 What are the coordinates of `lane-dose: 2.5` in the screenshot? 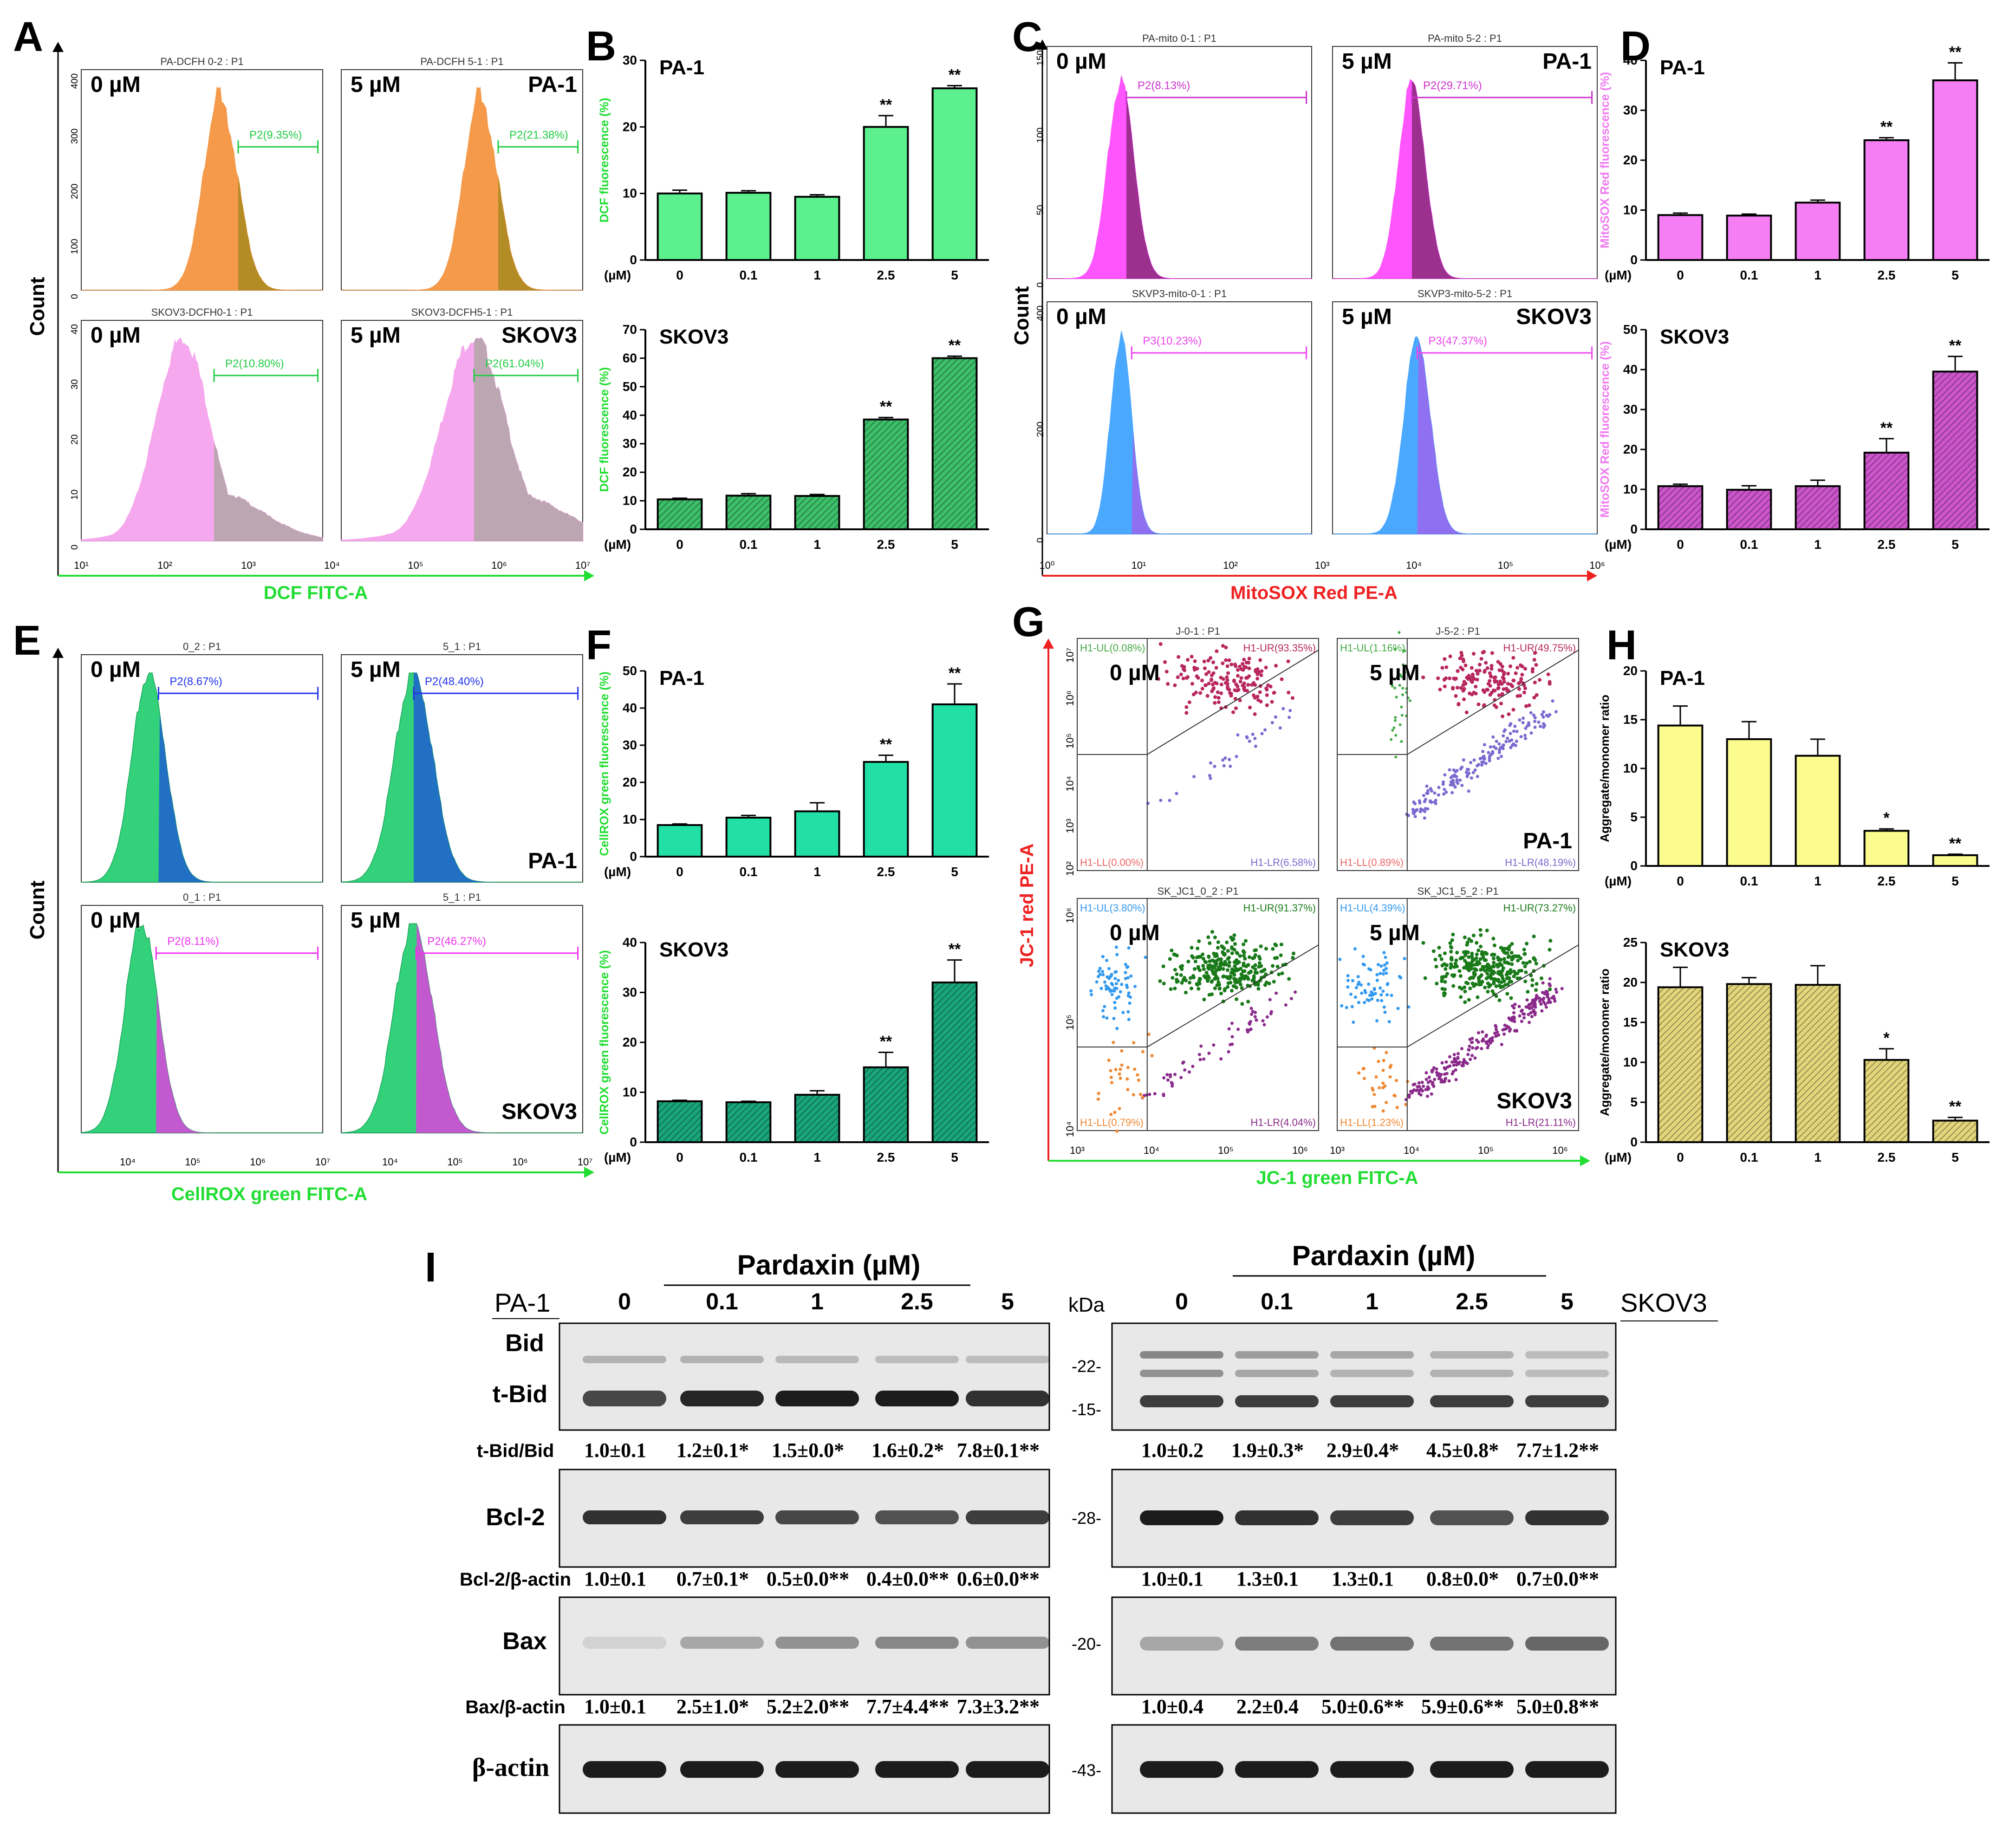 It's located at (917, 1301).